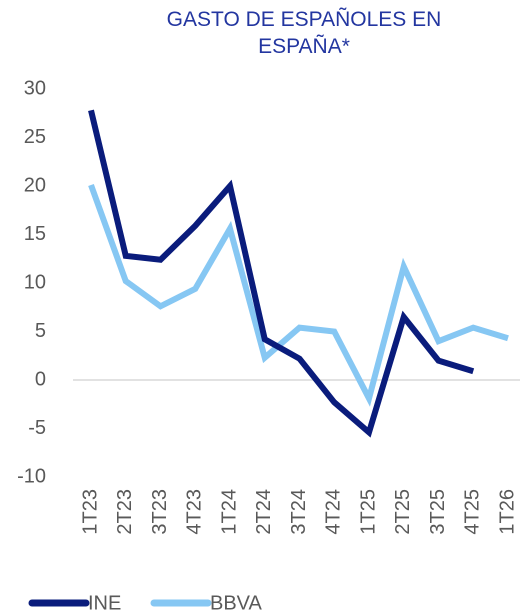 This screenshot has width=522, height=616. What do you see at coordinates (264, 512) in the screenshot?
I see `x-tick-label: 2T24` at bounding box center [264, 512].